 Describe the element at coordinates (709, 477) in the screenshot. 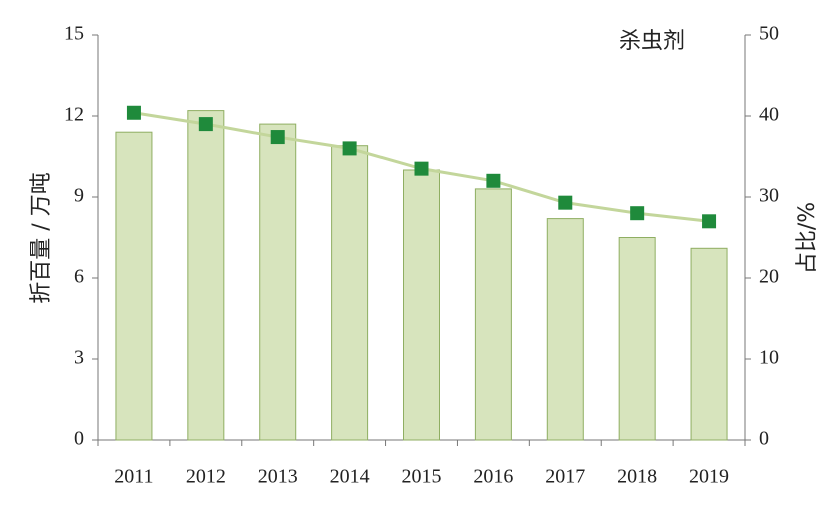

I see `x-tick-label: 2019` at that location.